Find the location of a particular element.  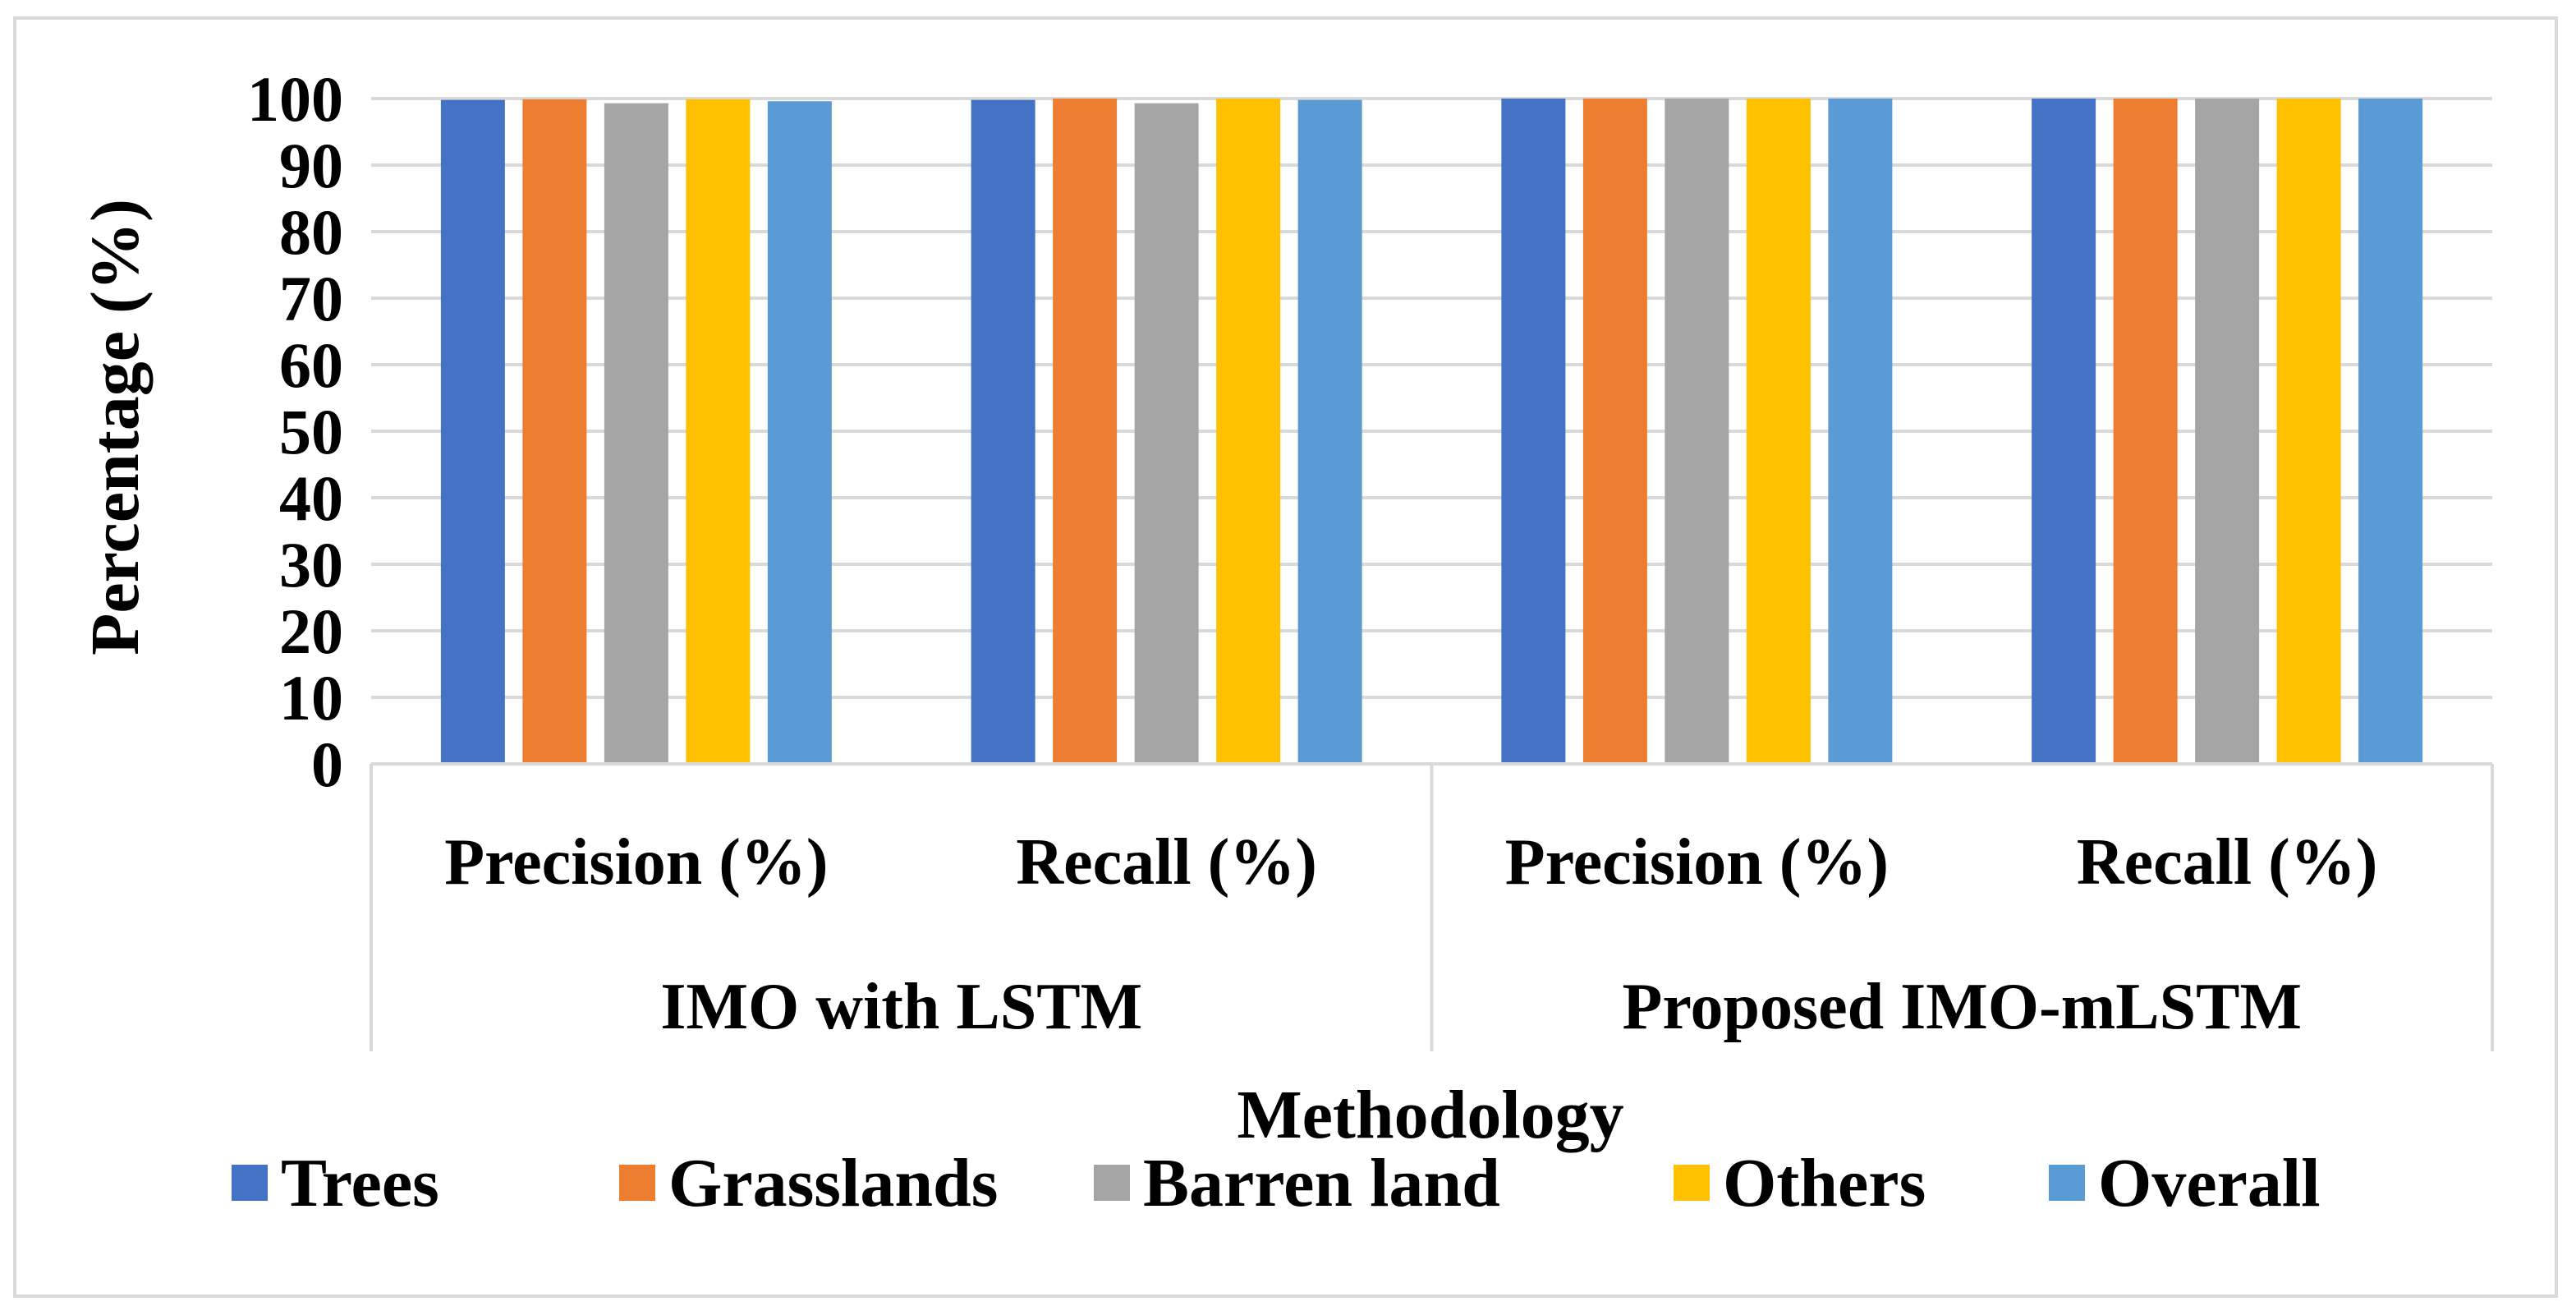

legend-label: Overall is located at coordinates (2209, 1183).